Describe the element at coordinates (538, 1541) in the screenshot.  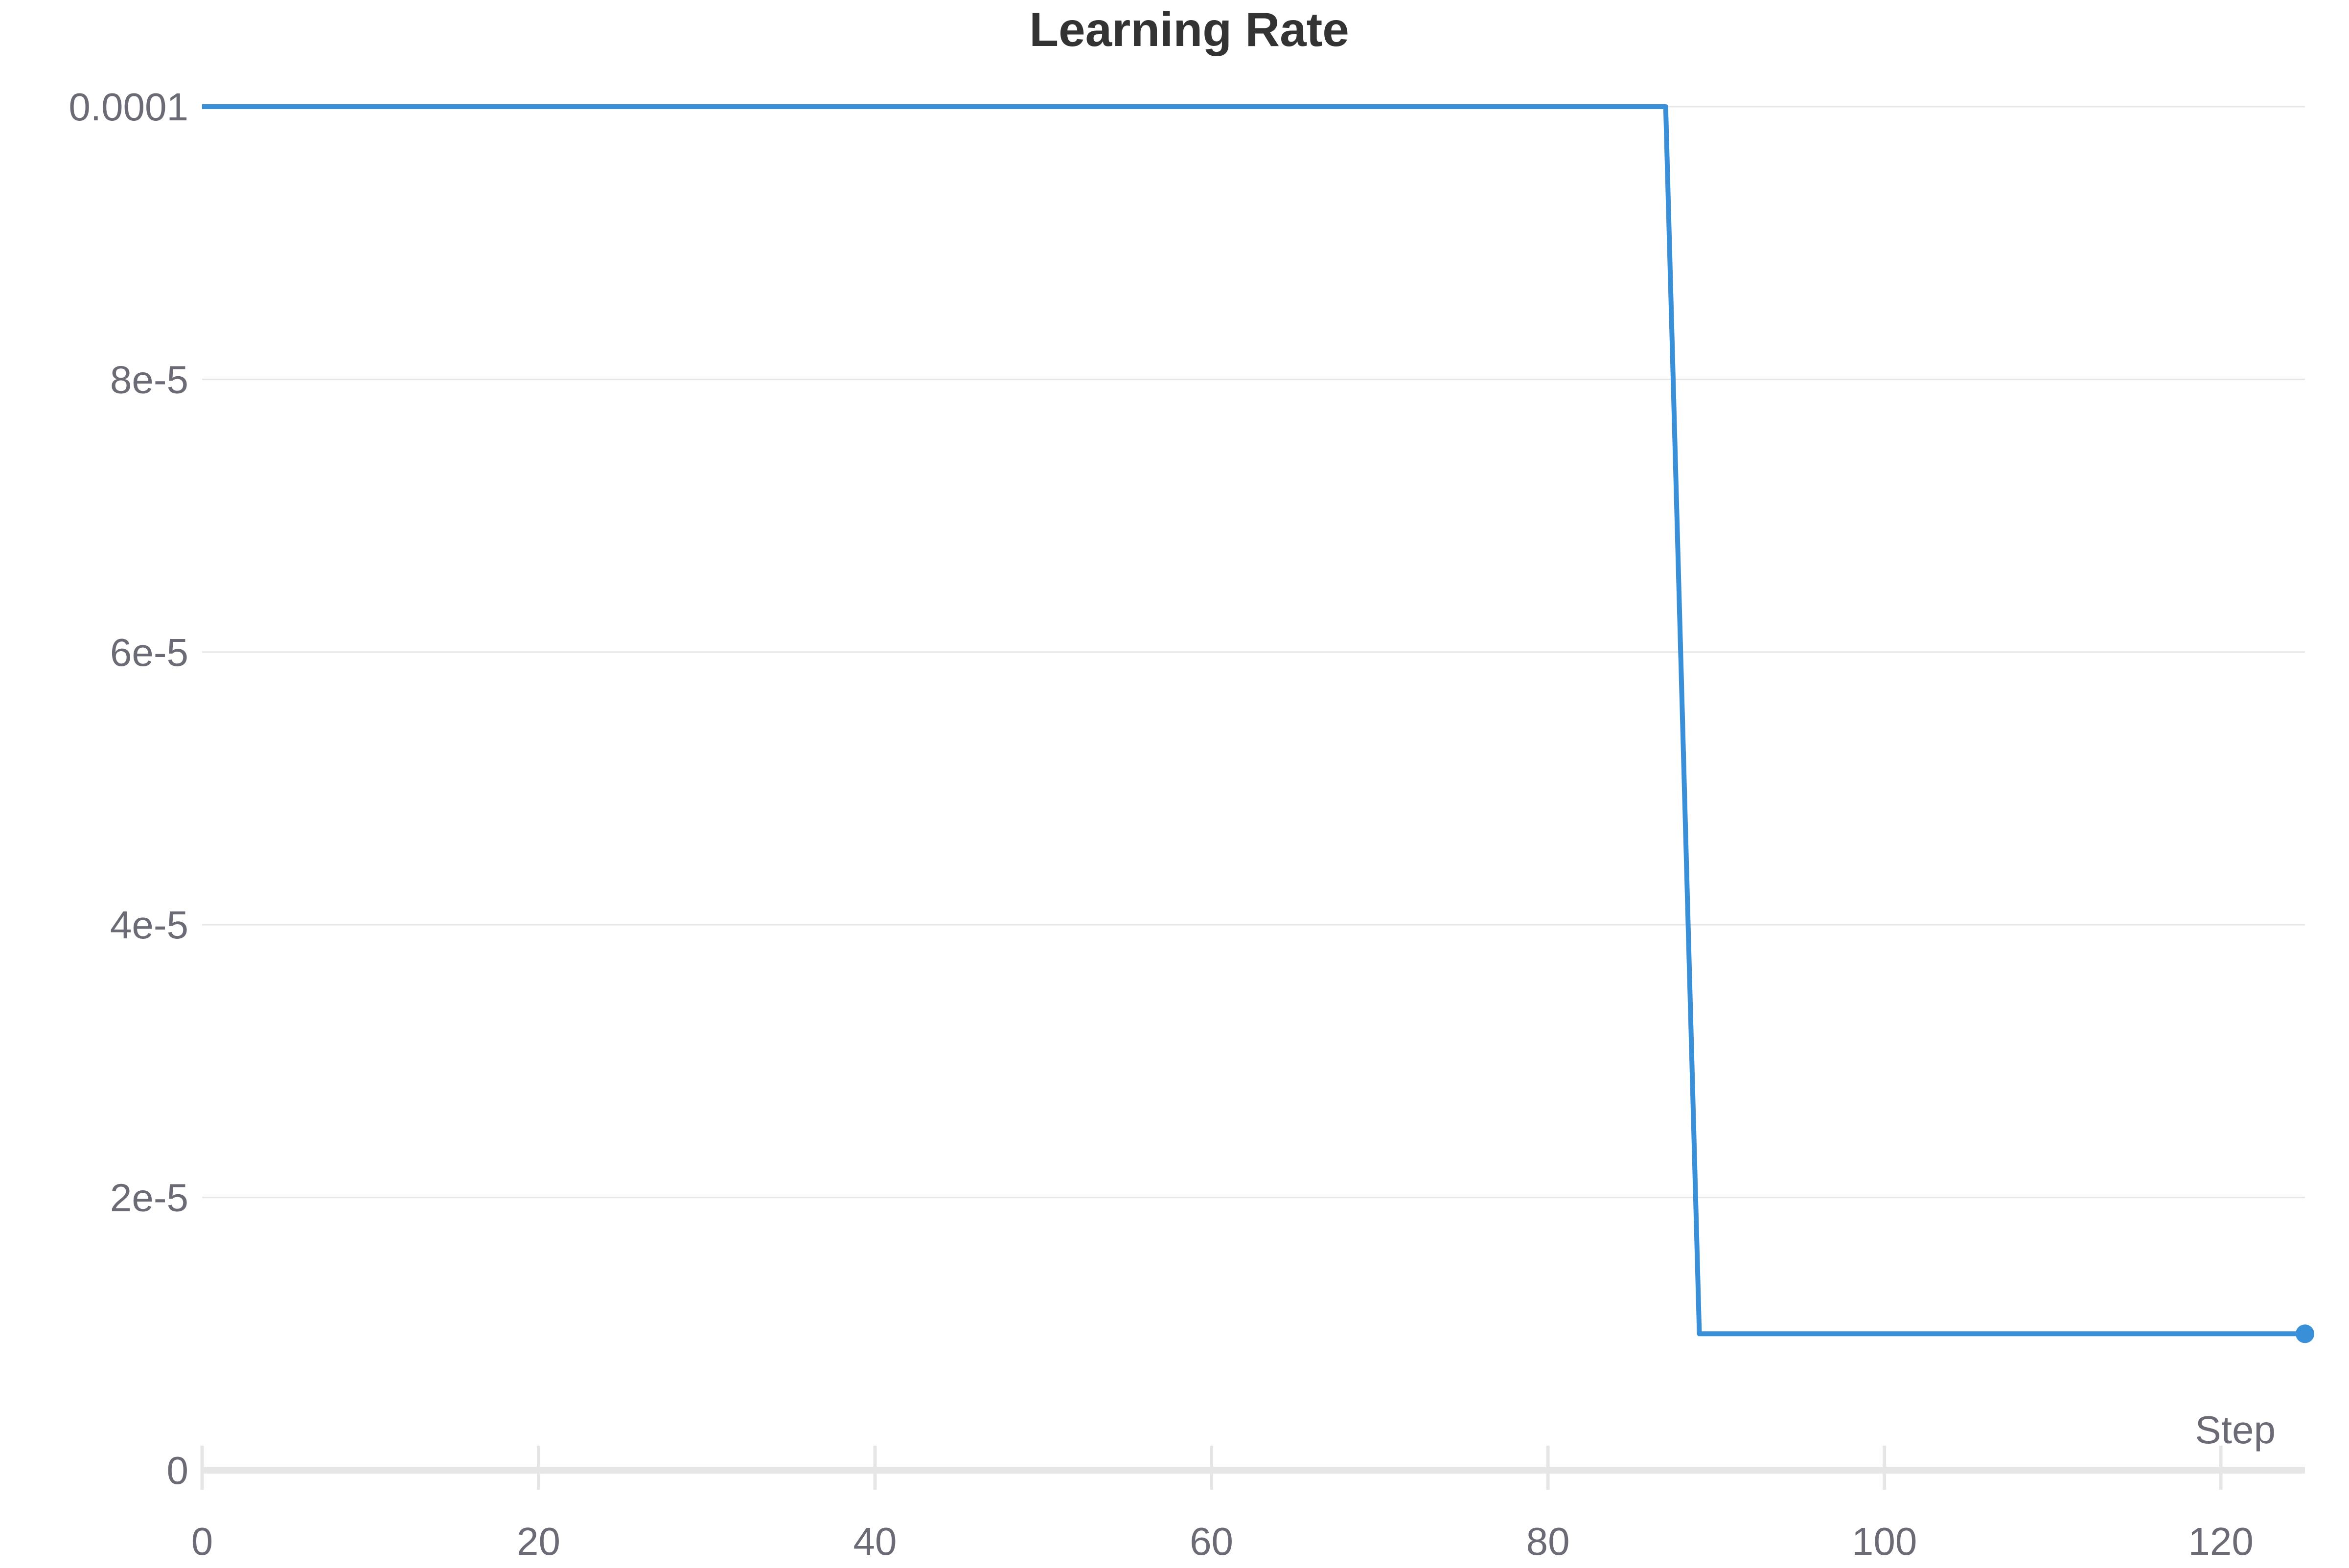
I see `x-tick-label: 20` at that location.